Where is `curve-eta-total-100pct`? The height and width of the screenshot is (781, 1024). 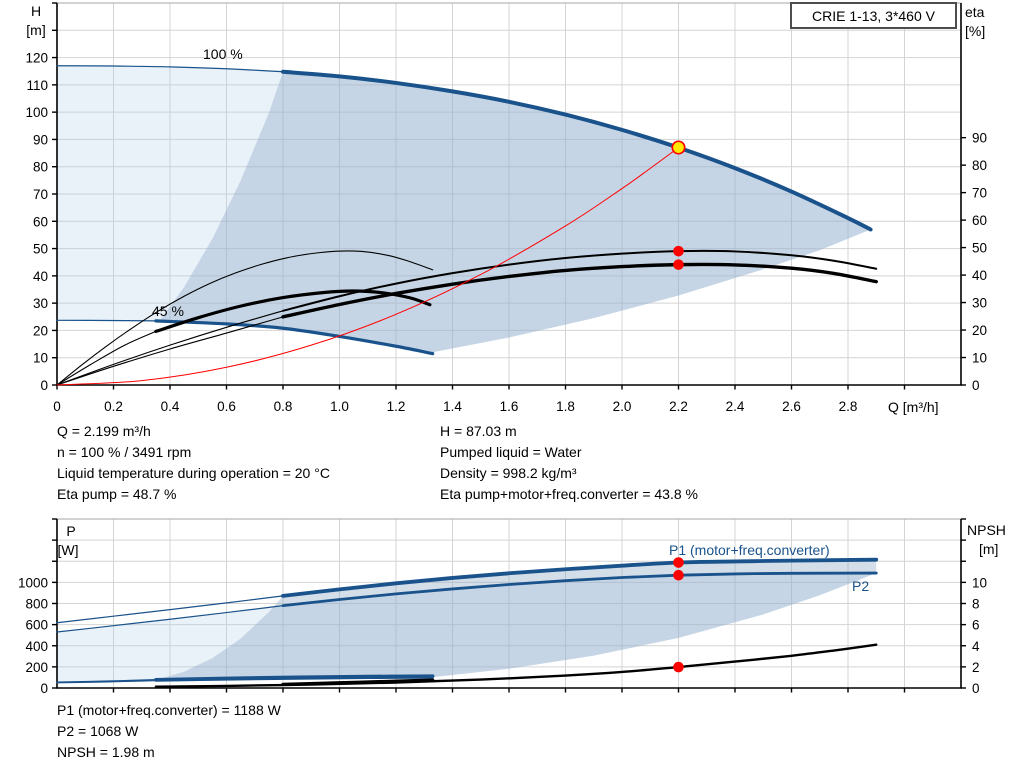 curve-eta-total-100pct is located at coordinates (579, 290).